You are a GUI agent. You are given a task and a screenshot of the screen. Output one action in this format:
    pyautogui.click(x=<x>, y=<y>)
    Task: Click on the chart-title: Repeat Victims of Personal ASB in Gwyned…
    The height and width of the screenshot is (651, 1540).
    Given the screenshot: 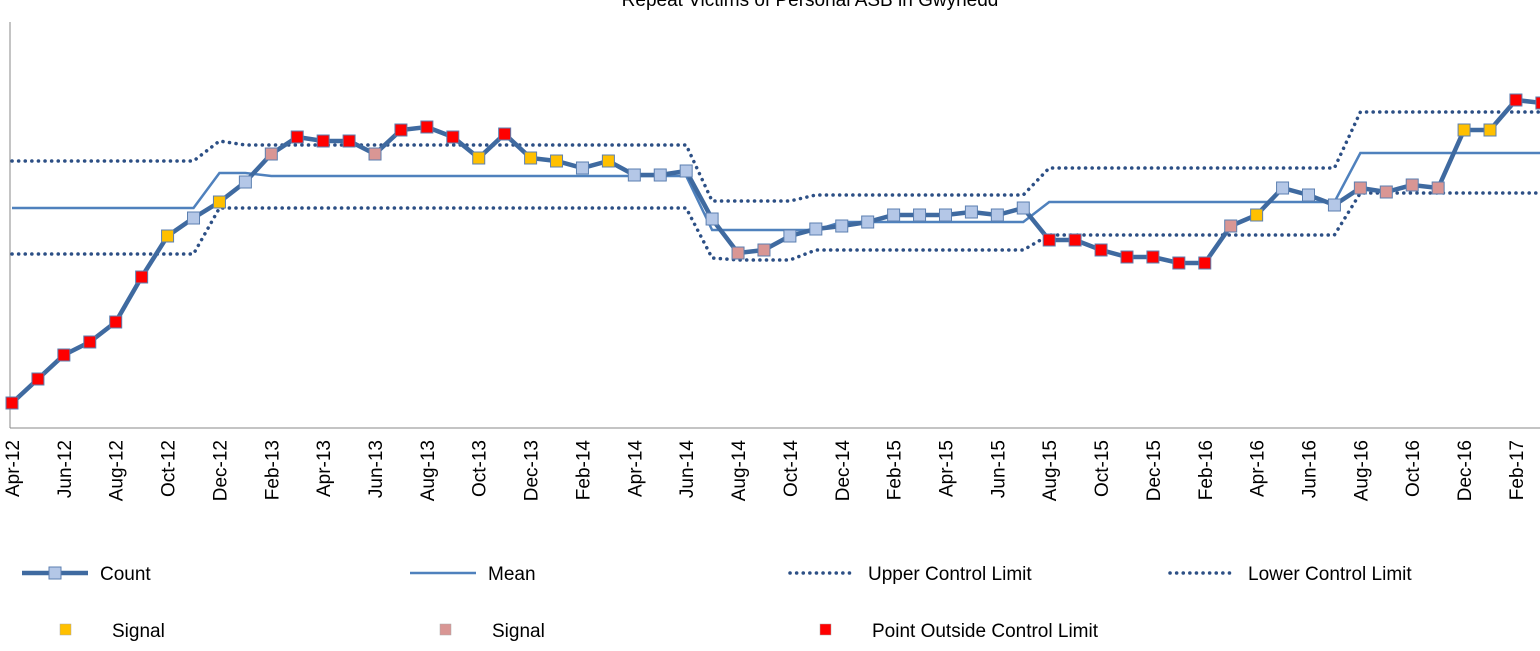 What is the action you would take?
    pyautogui.click(x=810, y=5)
    